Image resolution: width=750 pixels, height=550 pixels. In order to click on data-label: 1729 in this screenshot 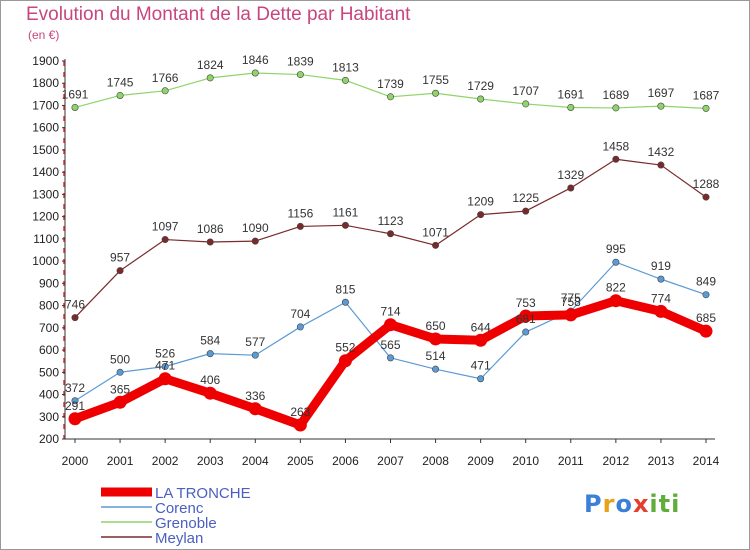, I will do `click(480, 86)`.